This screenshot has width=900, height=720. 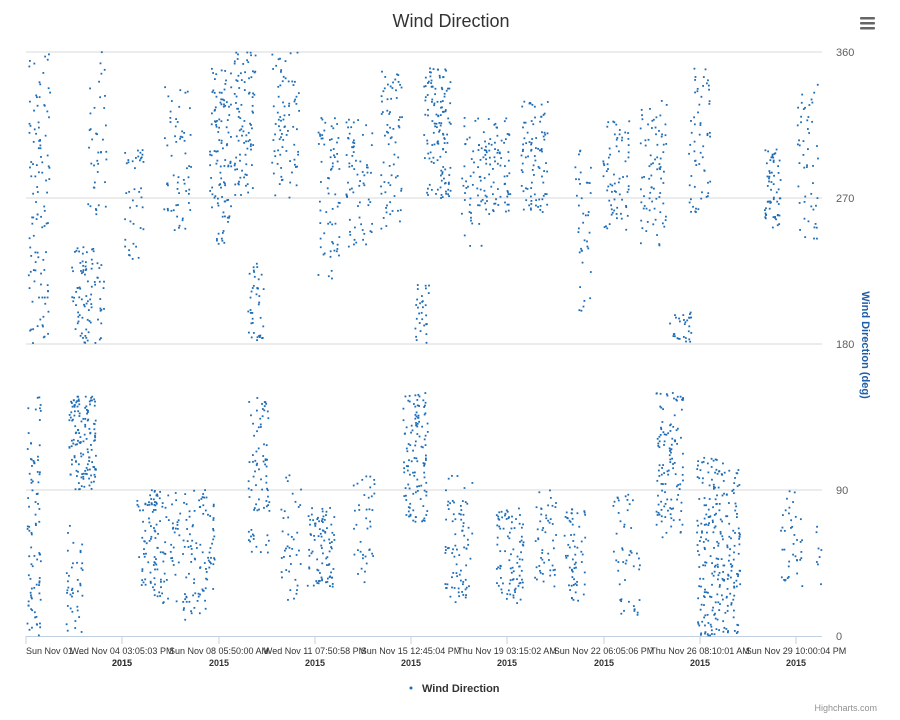 I want to click on x-tick-year: 2015, so click(x=796, y=663).